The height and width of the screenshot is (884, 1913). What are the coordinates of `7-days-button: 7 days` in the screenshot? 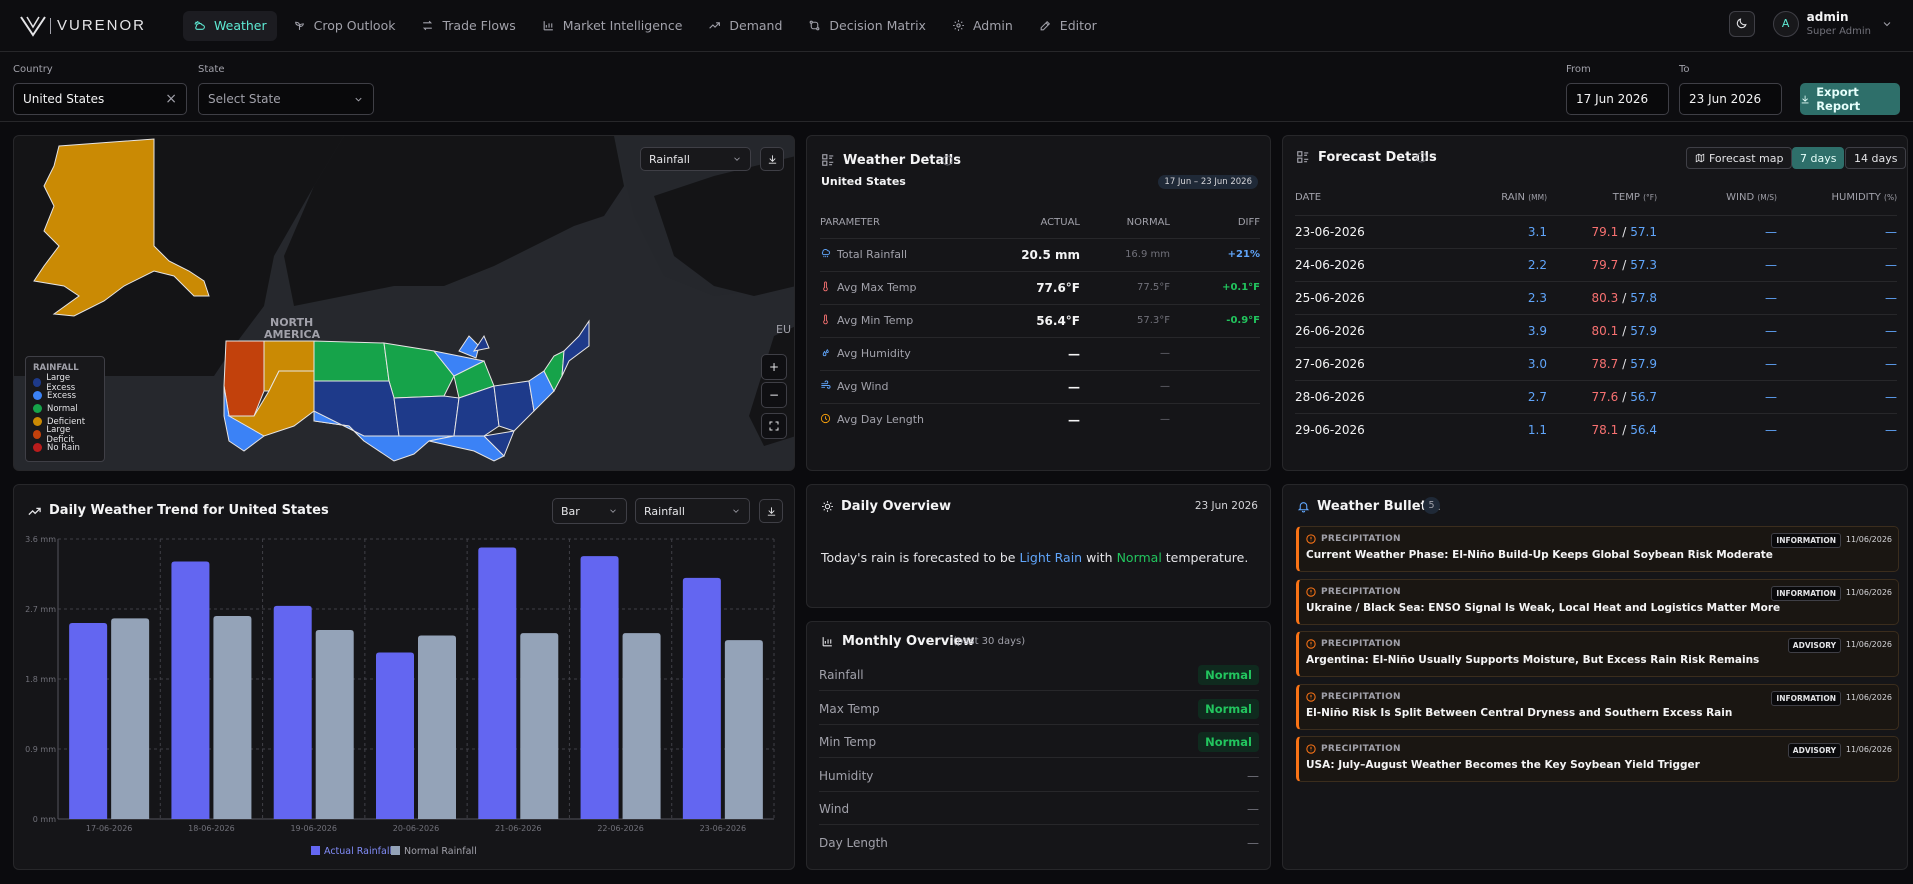 It's located at (1818, 158).